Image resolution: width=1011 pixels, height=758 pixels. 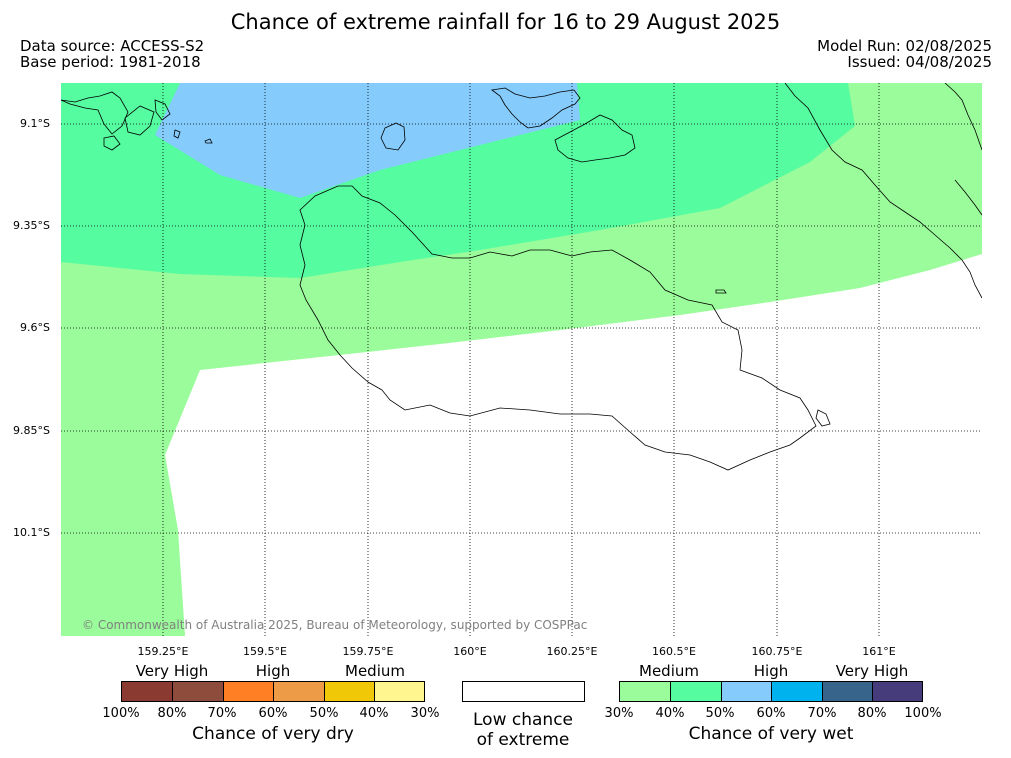 I want to click on wet-legend-title: Chance of very wet, so click(x=771, y=734).